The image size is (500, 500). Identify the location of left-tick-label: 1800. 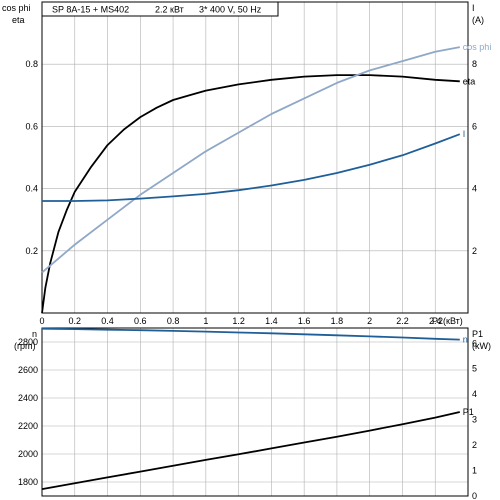
(28, 482).